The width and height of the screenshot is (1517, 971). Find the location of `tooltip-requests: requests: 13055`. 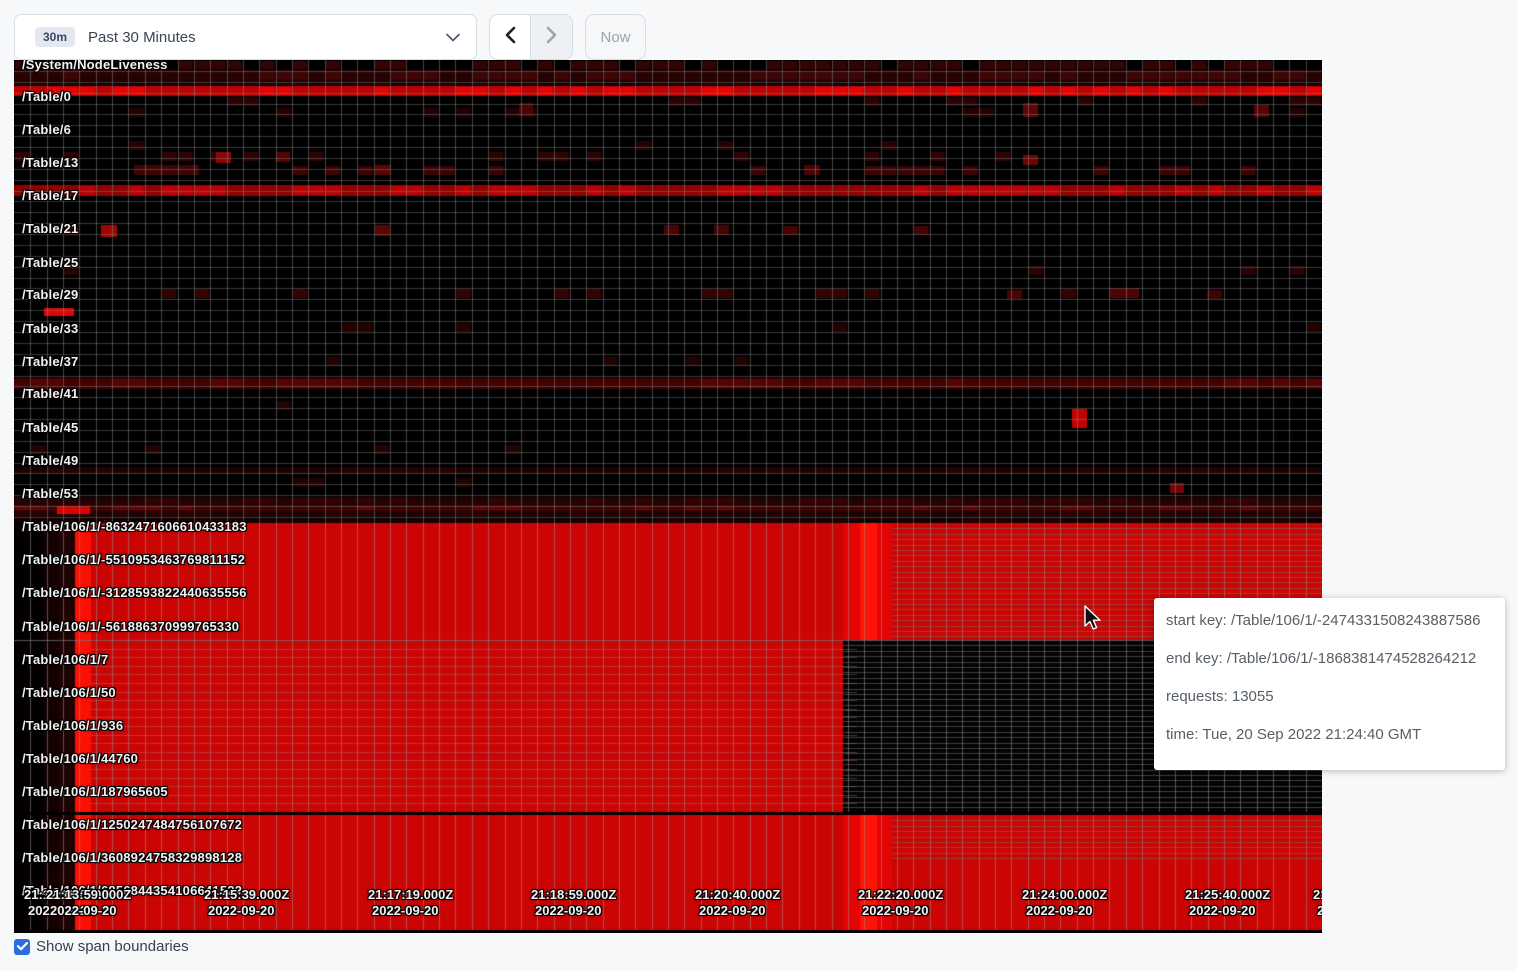

tooltip-requests: requests: 13055 is located at coordinates (1220, 696).